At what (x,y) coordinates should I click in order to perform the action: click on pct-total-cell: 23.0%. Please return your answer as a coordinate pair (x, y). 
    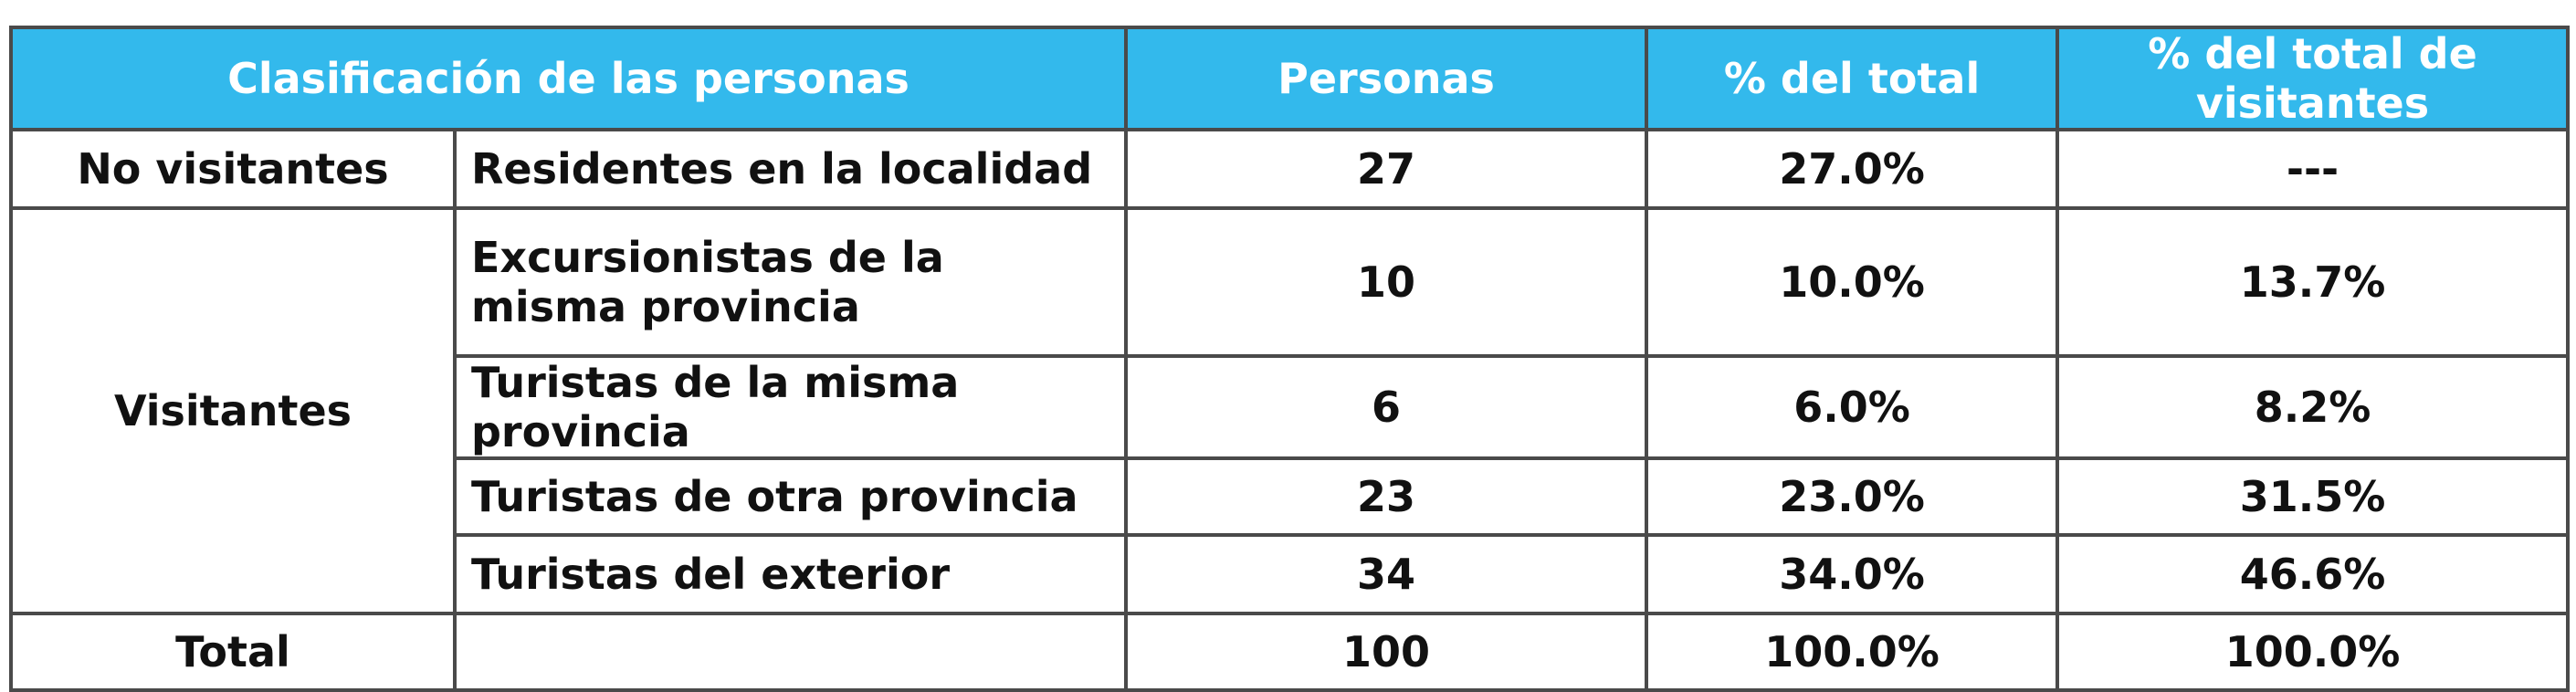
    Looking at the image, I should click on (1852, 497).